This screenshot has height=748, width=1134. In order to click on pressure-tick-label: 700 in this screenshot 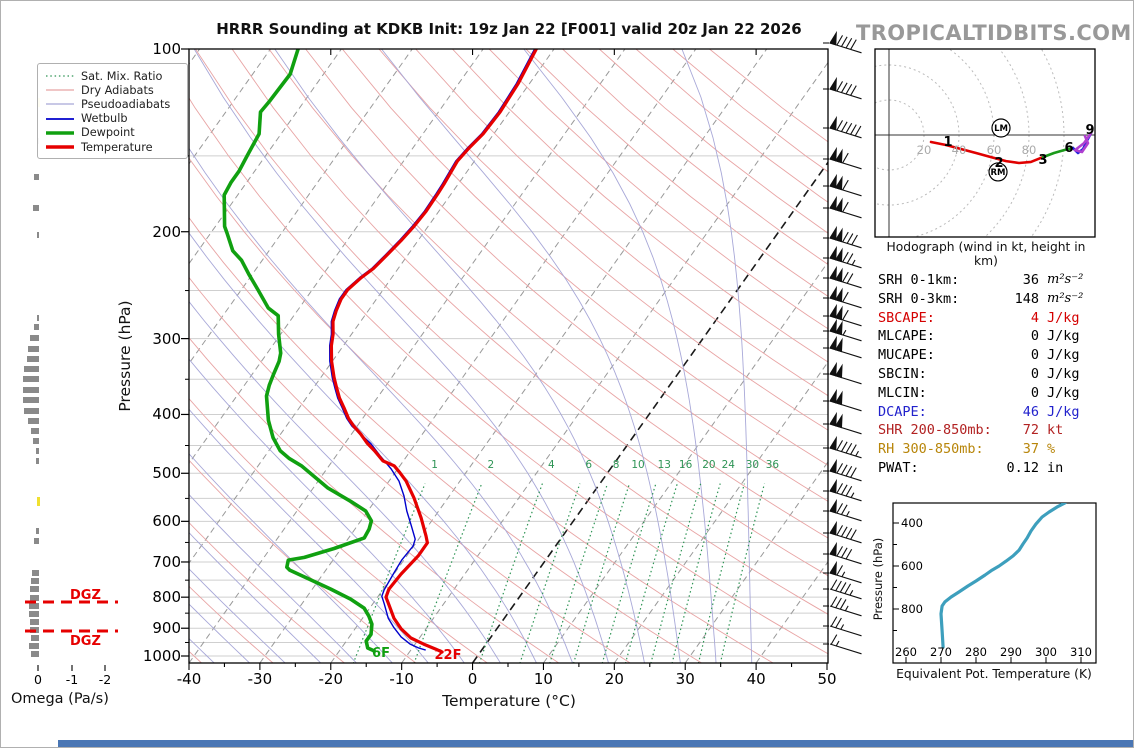, I will do `click(166, 561)`.